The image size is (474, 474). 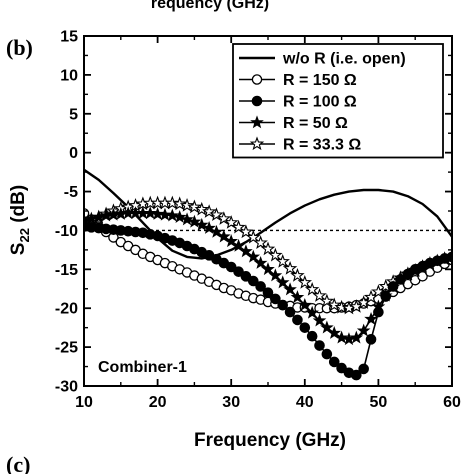 What do you see at coordinates (231, 402) in the screenshot?
I see `x-tick-label: 30` at bounding box center [231, 402].